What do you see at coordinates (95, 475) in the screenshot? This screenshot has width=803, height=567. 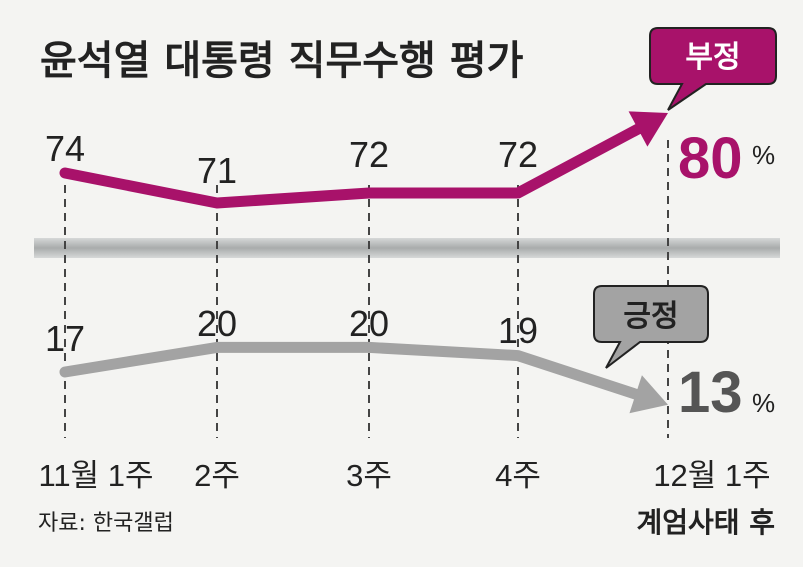 I see `x-tick-label: 11월 1주` at bounding box center [95, 475].